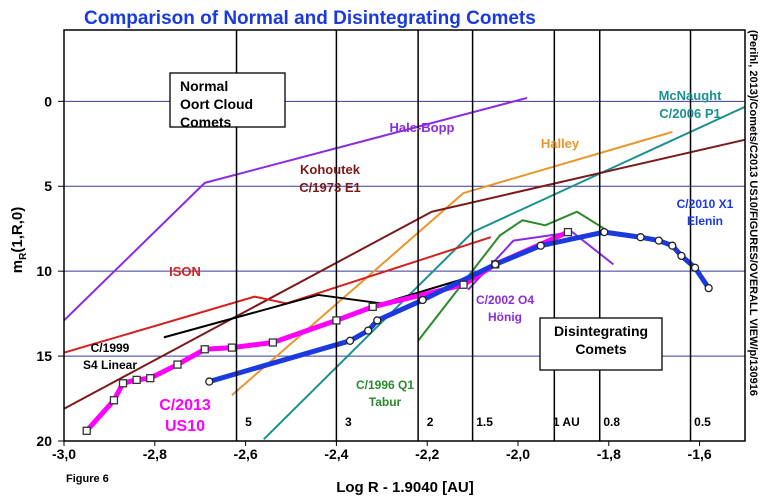 The width and height of the screenshot is (762, 499). I want to click on series-label: McNaught, so click(691, 95).